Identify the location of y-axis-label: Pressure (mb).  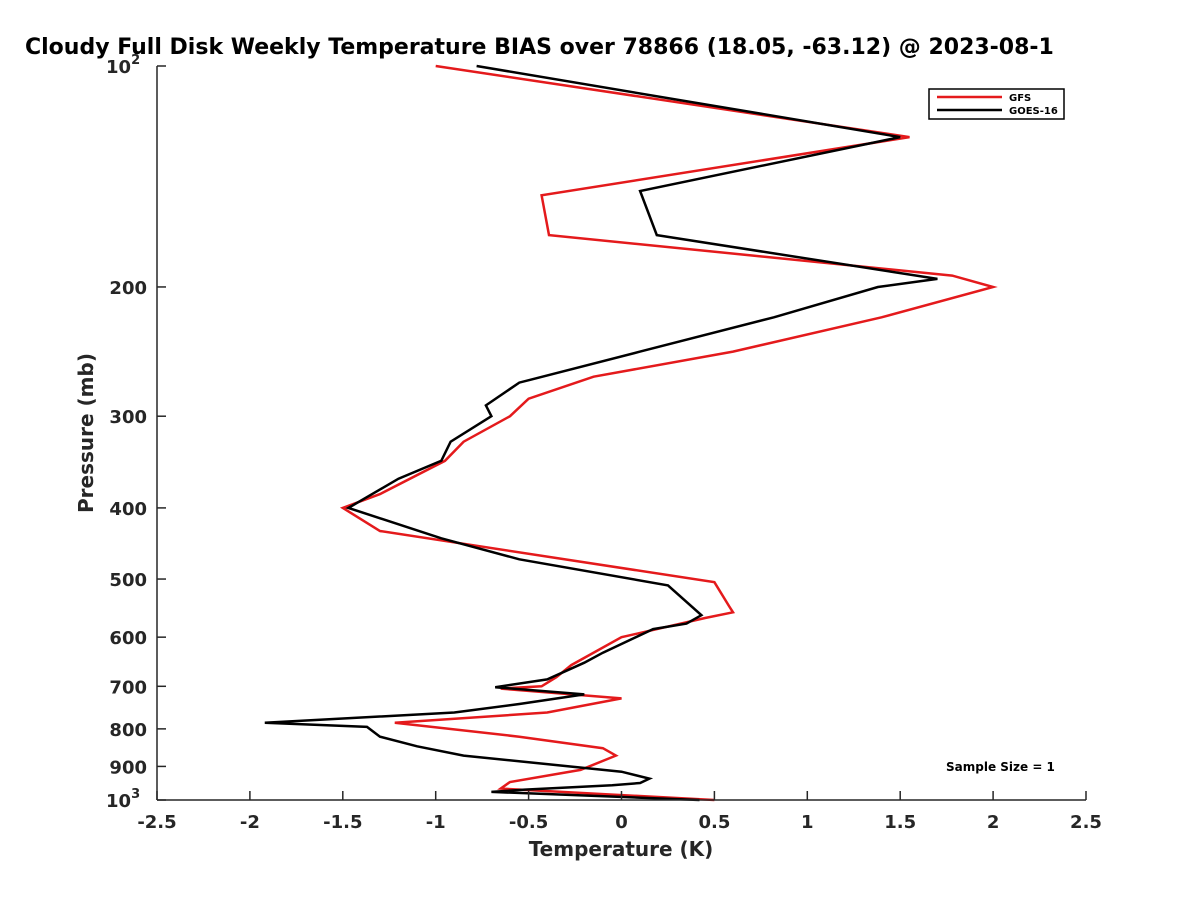
(86, 433).